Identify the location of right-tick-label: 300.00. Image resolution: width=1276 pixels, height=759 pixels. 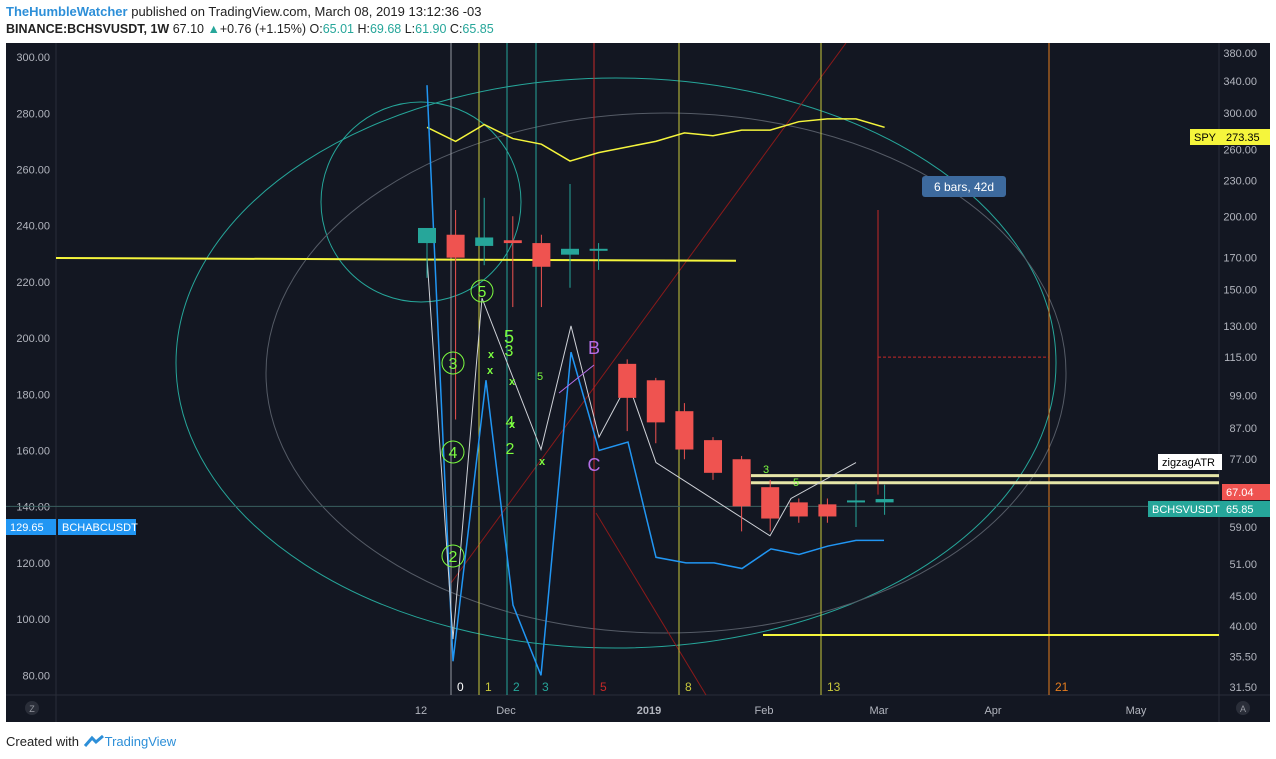
(1240, 114).